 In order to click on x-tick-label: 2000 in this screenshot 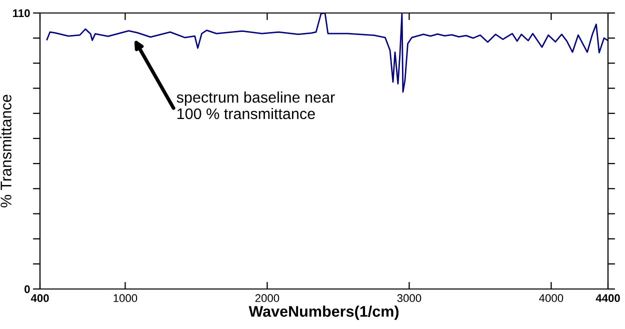, I will do `click(267, 298)`.